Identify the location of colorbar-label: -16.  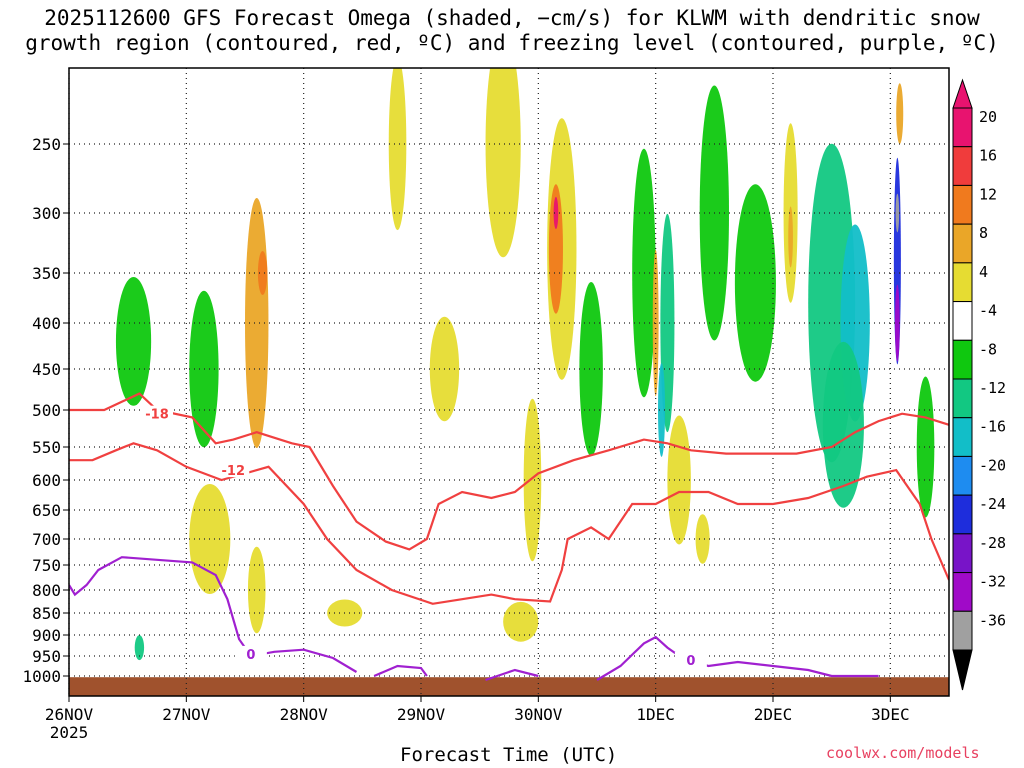
(992, 427).